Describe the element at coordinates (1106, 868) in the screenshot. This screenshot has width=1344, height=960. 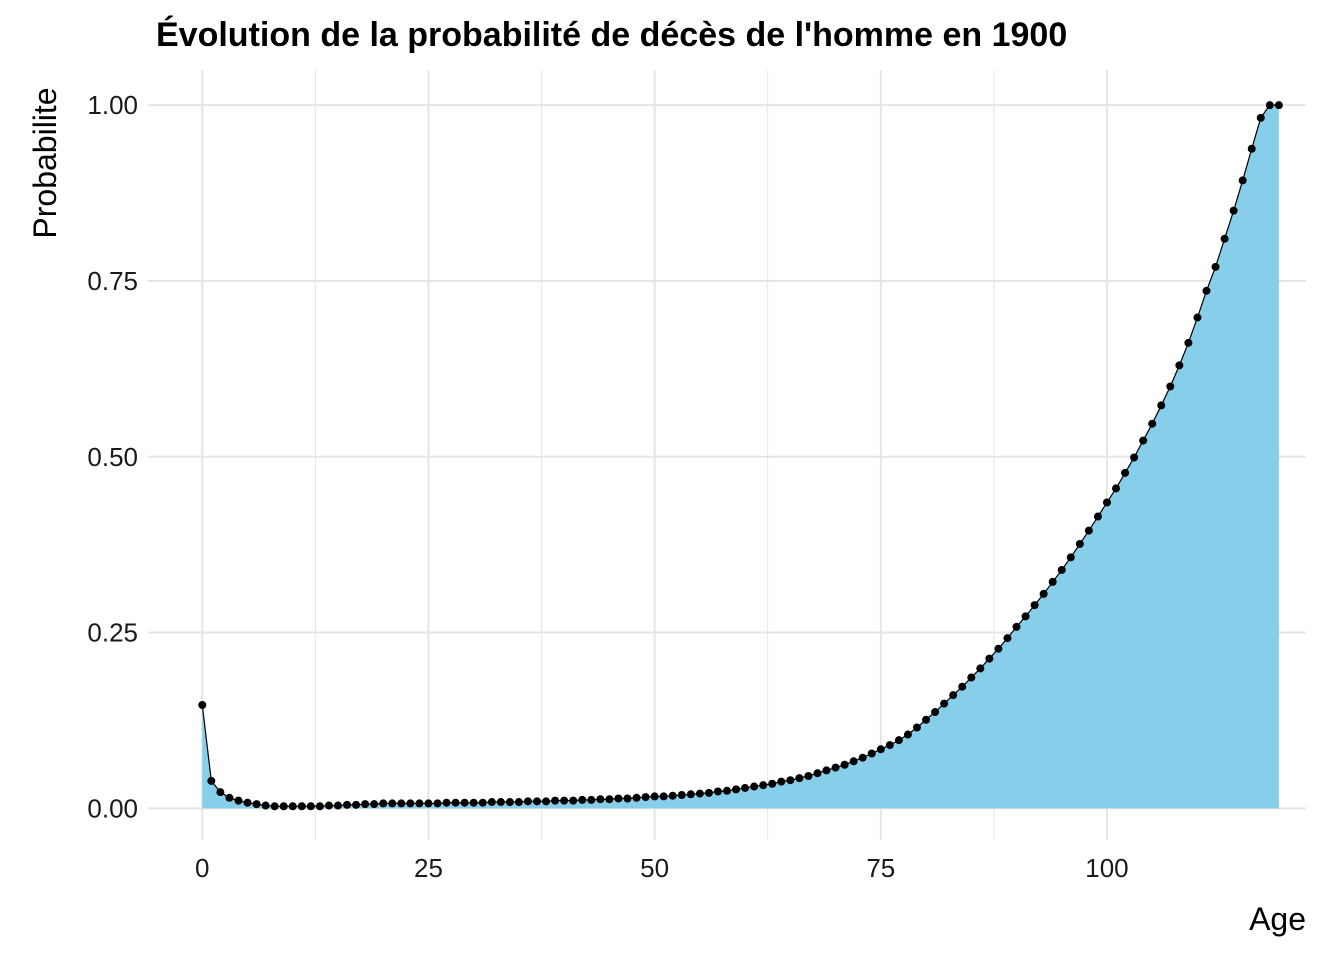
I see `x-tick-label: 100` at that location.